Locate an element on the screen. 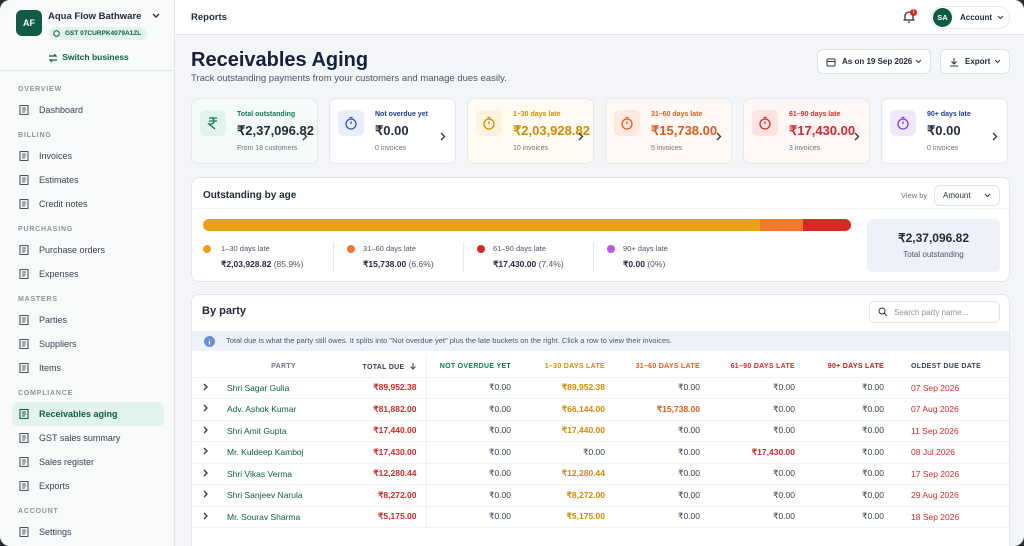 This screenshot has width=1024, height=546. nav-item: Settings is located at coordinates (88, 532).